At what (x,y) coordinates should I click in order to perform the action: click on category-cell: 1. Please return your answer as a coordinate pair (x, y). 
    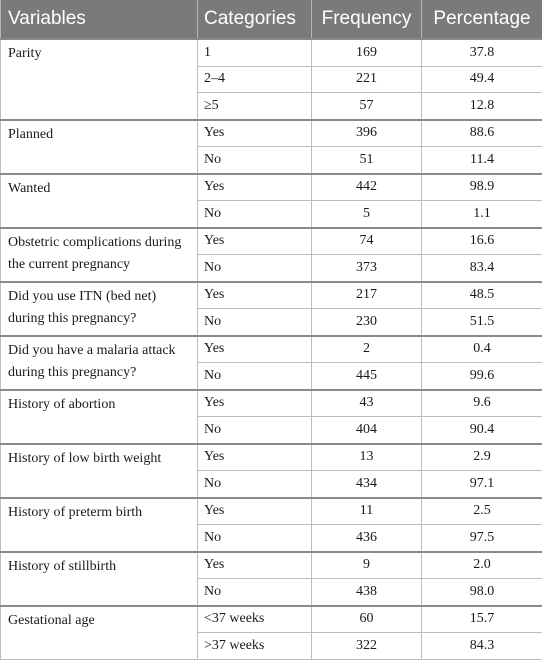
    Looking at the image, I should click on (255, 52).